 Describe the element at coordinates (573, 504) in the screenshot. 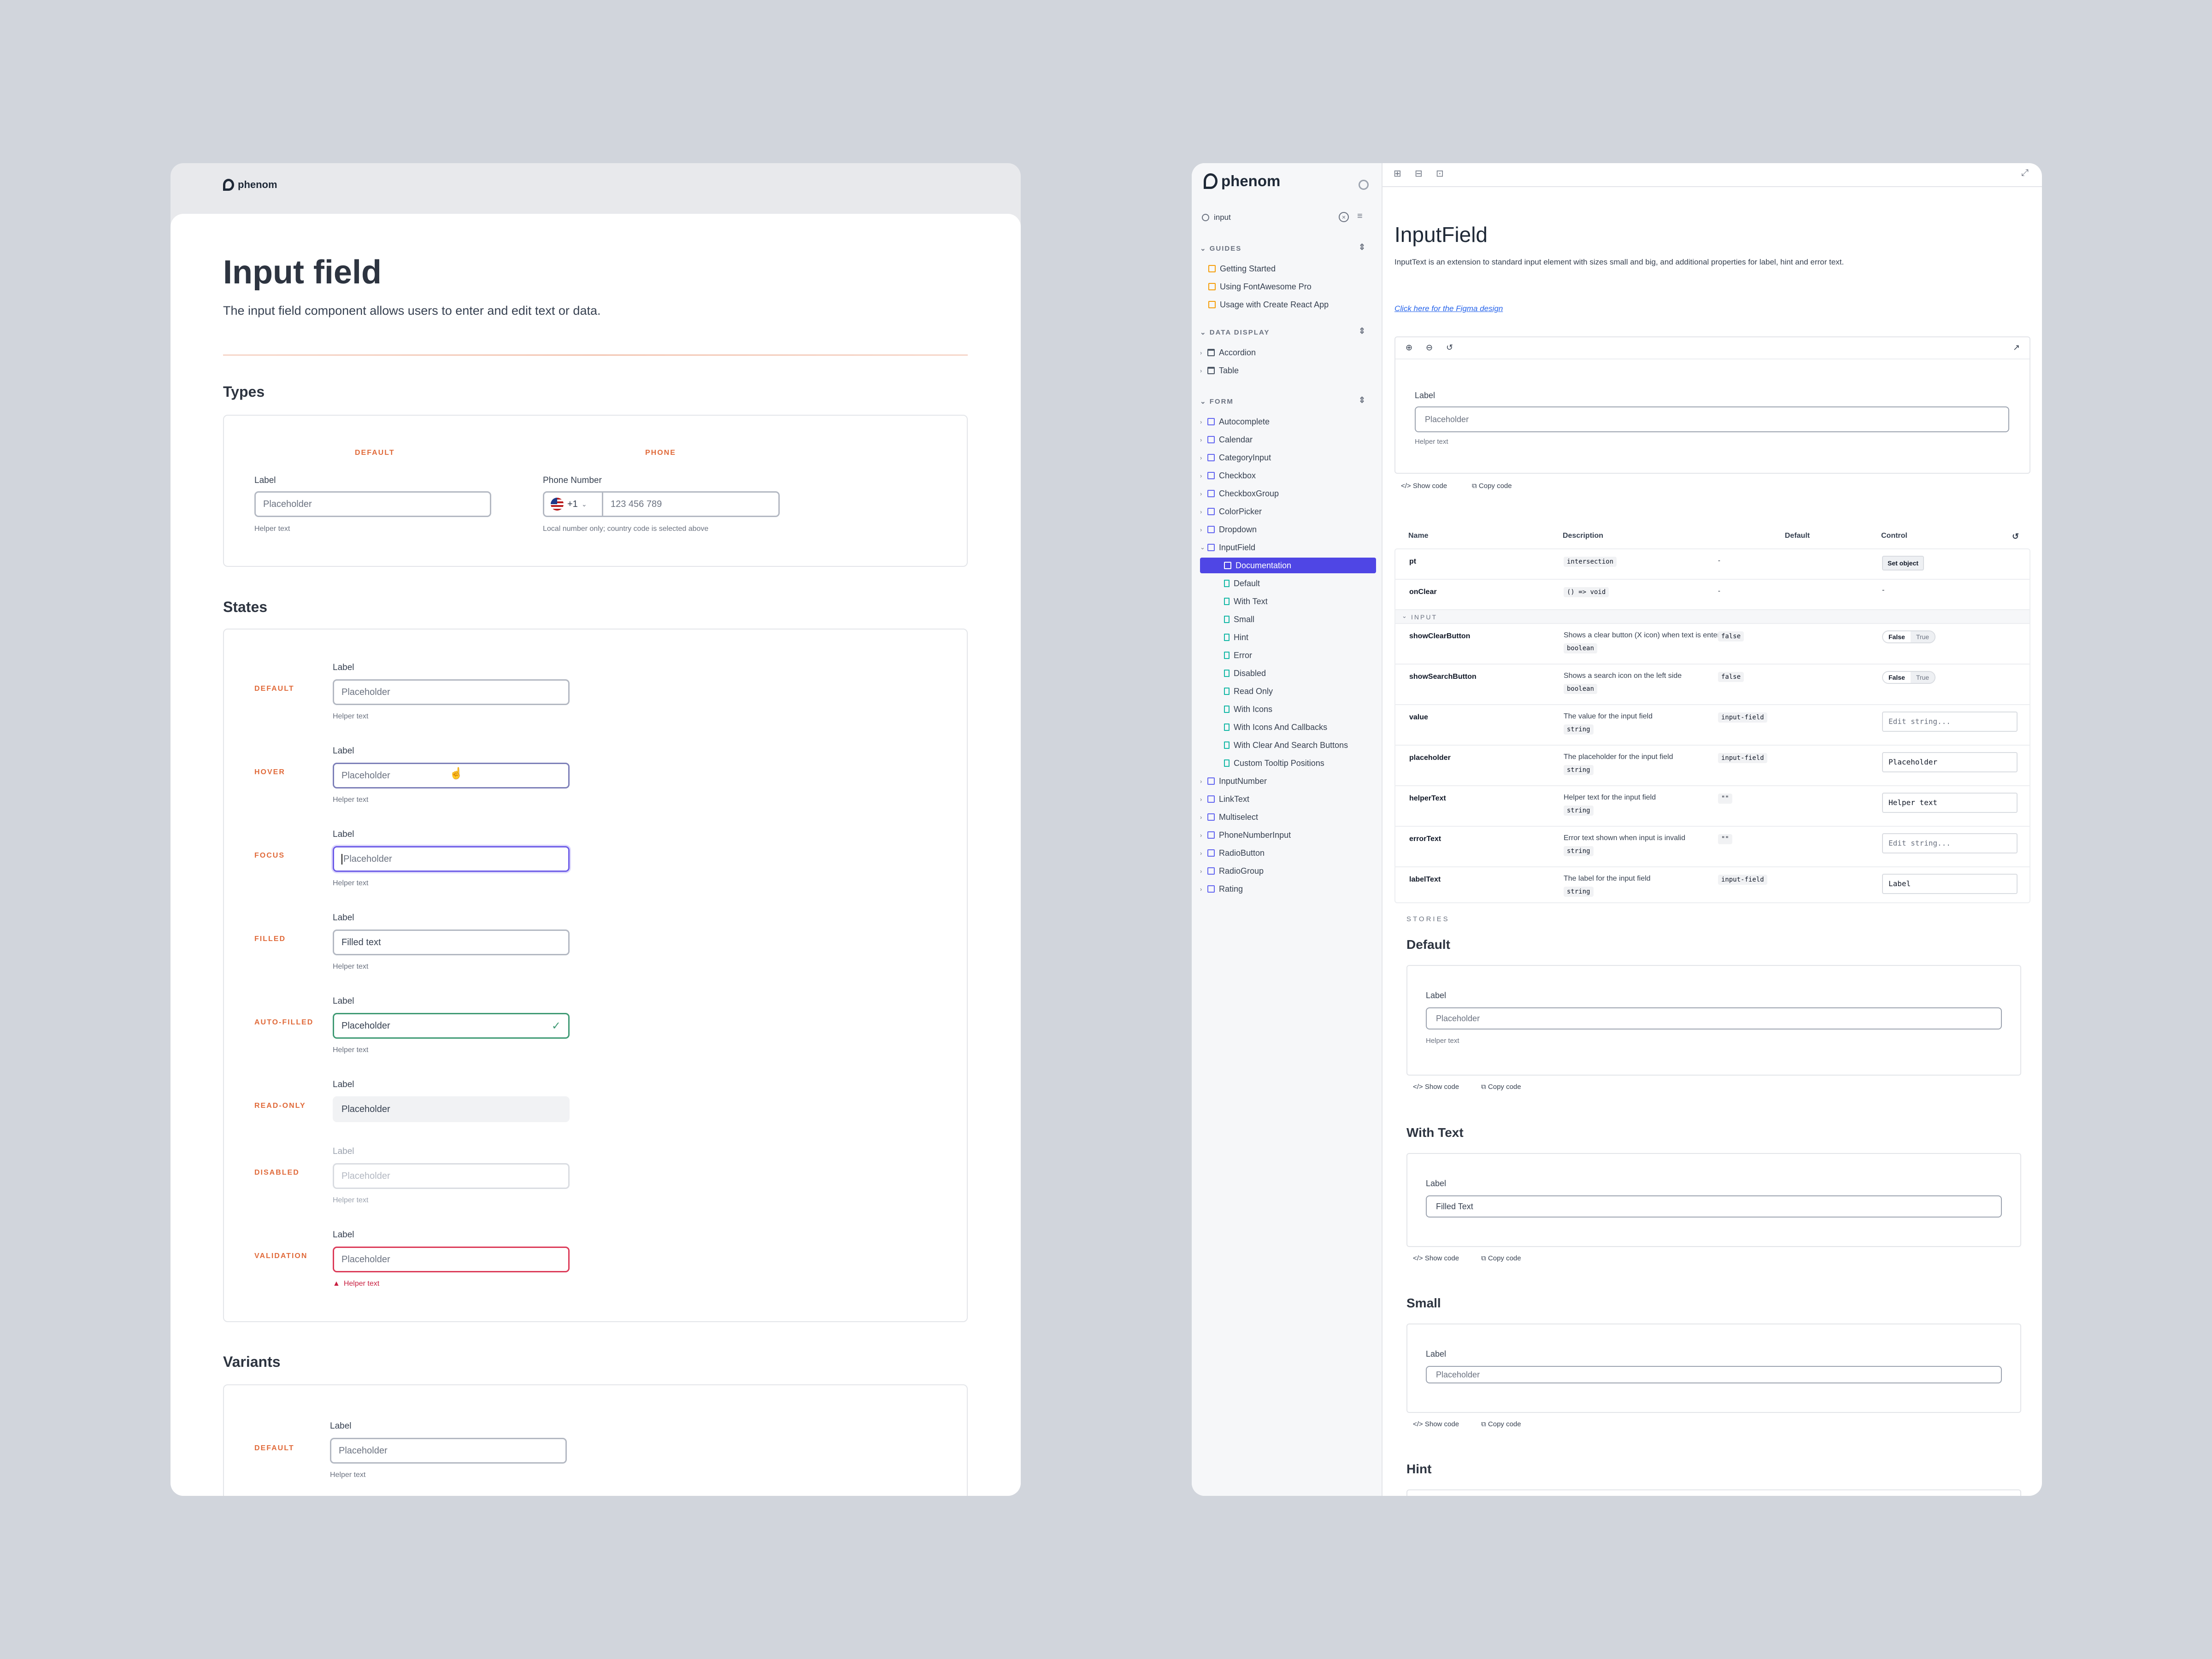

I see `country-code-select: +1 ⌄` at that location.